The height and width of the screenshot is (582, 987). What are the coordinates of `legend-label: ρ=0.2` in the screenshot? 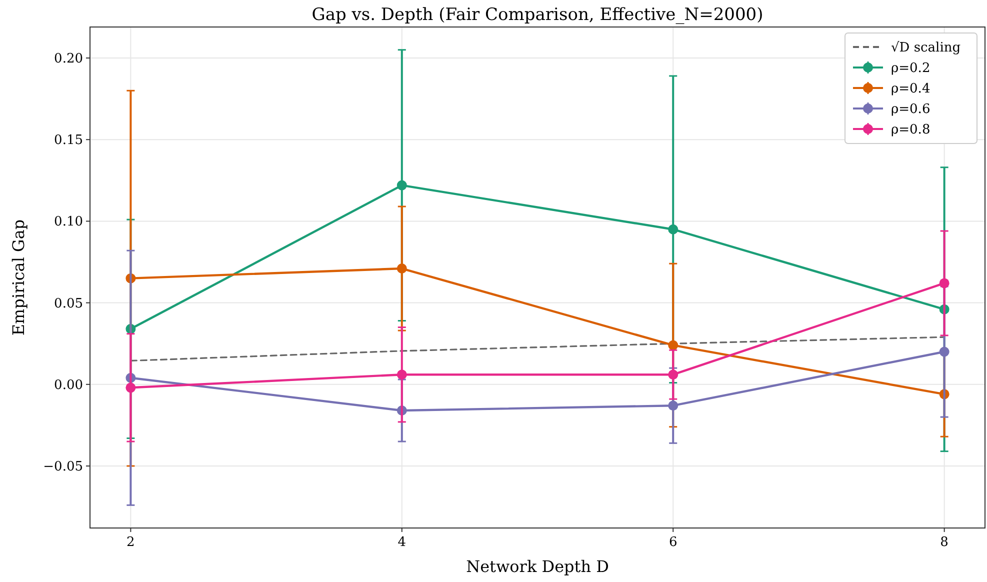 It's located at (910, 68).